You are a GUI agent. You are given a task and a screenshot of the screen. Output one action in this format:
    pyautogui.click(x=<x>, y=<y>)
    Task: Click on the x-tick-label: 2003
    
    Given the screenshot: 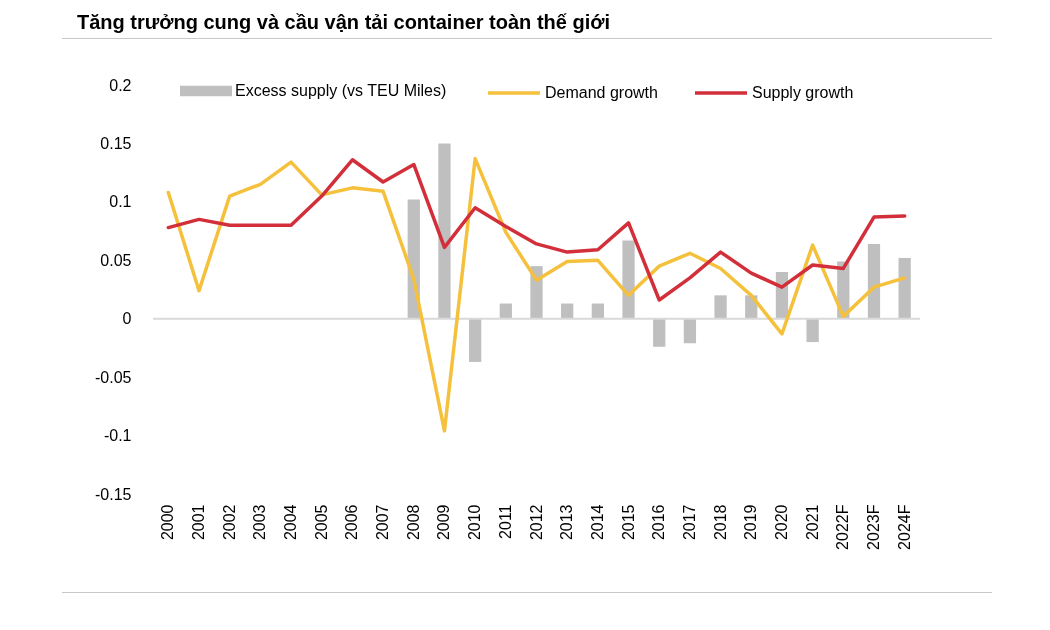 What is the action you would take?
    pyautogui.click(x=260, y=522)
    